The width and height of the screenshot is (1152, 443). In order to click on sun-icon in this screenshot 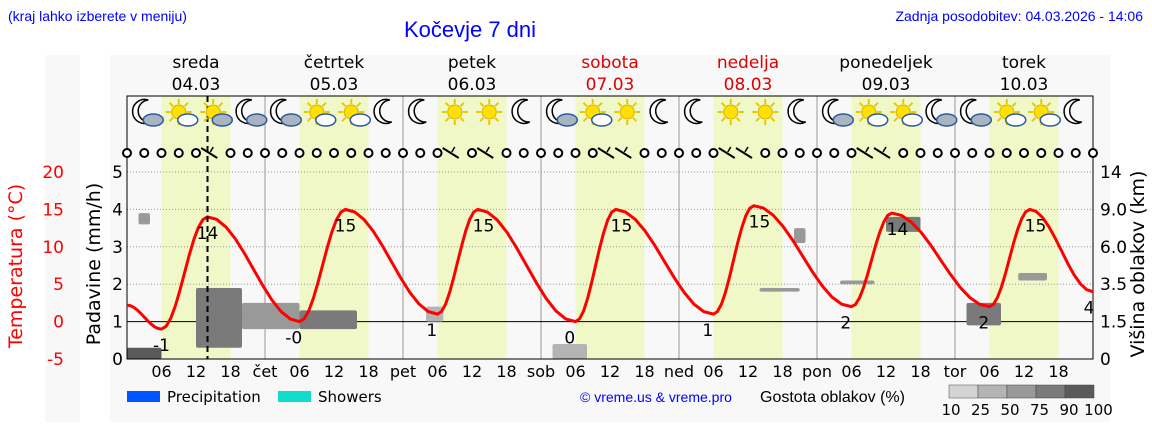, I will do `click(627, 112)`.